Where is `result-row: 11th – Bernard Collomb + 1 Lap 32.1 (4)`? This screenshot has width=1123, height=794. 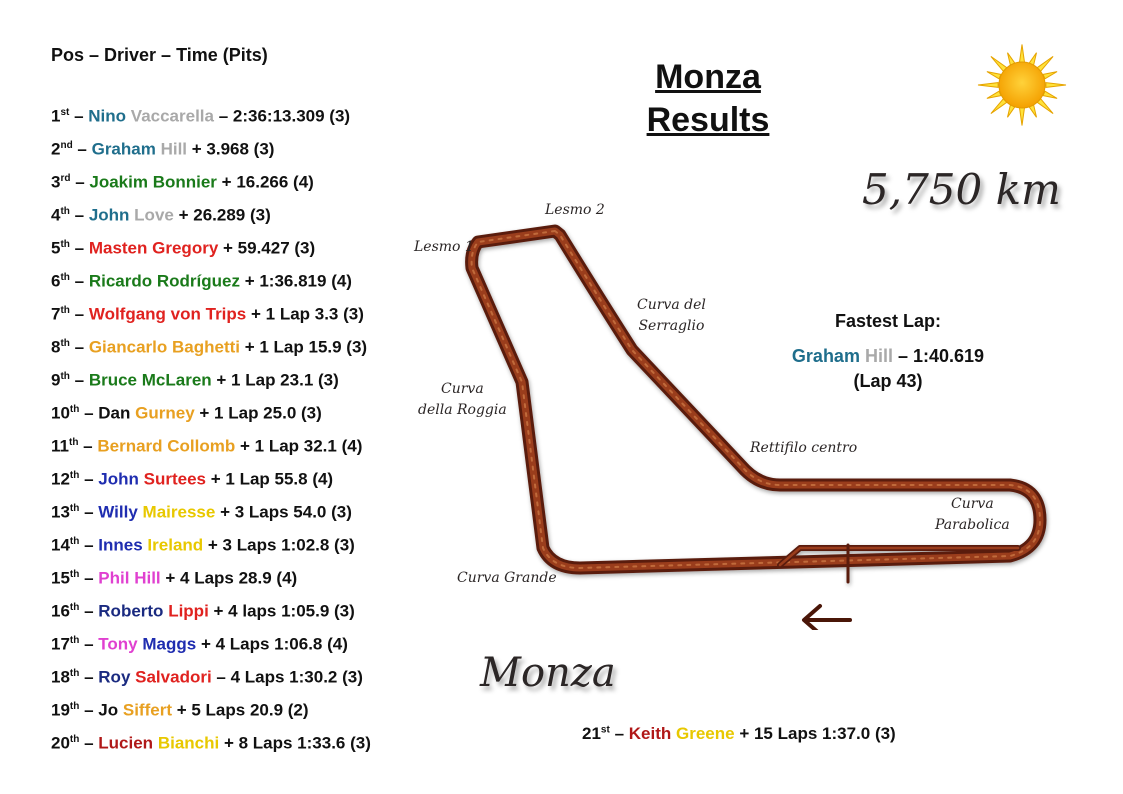 result-row: 11th – Bernard Collomb + 1 Lap 32.1 (4) is located at coordinates (211, 447).